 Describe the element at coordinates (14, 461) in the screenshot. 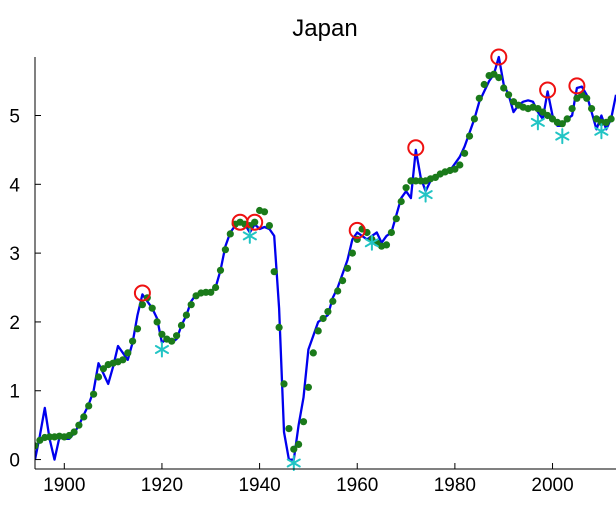

I see `y-tick-label: 0` at that location.